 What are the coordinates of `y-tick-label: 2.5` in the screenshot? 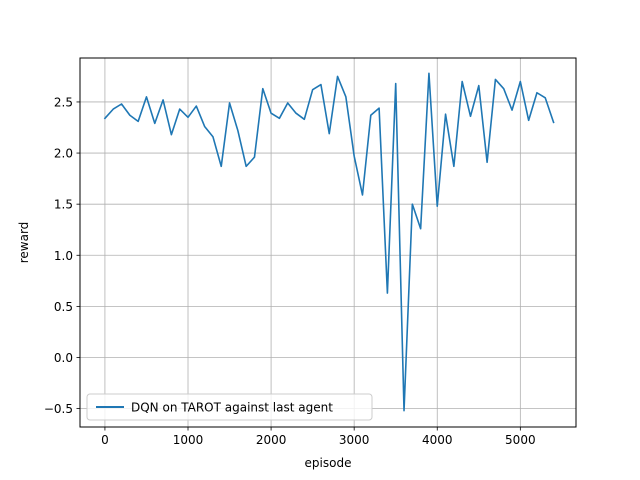 It's located at (63, 102).